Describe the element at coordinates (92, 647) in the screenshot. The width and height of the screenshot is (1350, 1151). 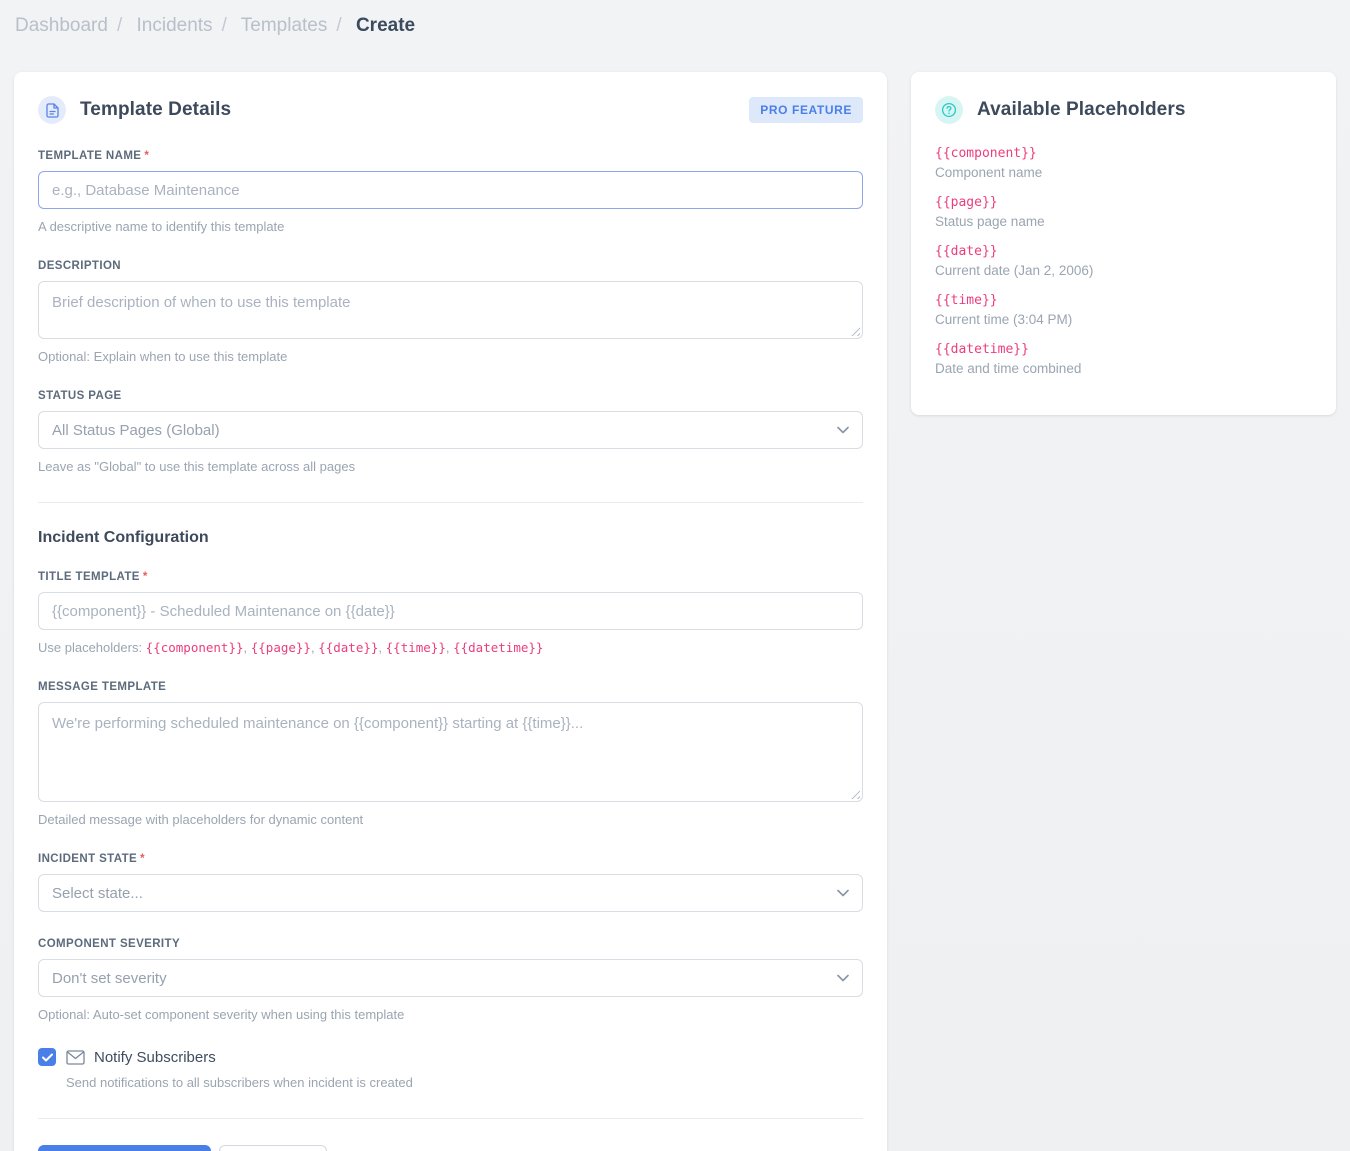
I see `helper-prefix: Use placeholders:` at that location.